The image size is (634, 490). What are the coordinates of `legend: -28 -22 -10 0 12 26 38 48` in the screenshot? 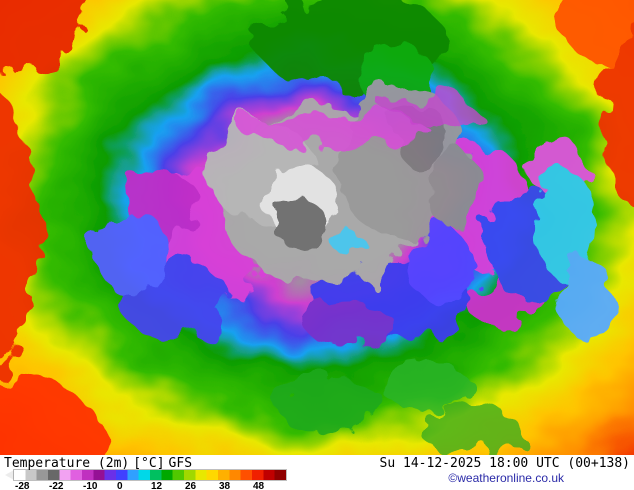 It's located at (151, 479).